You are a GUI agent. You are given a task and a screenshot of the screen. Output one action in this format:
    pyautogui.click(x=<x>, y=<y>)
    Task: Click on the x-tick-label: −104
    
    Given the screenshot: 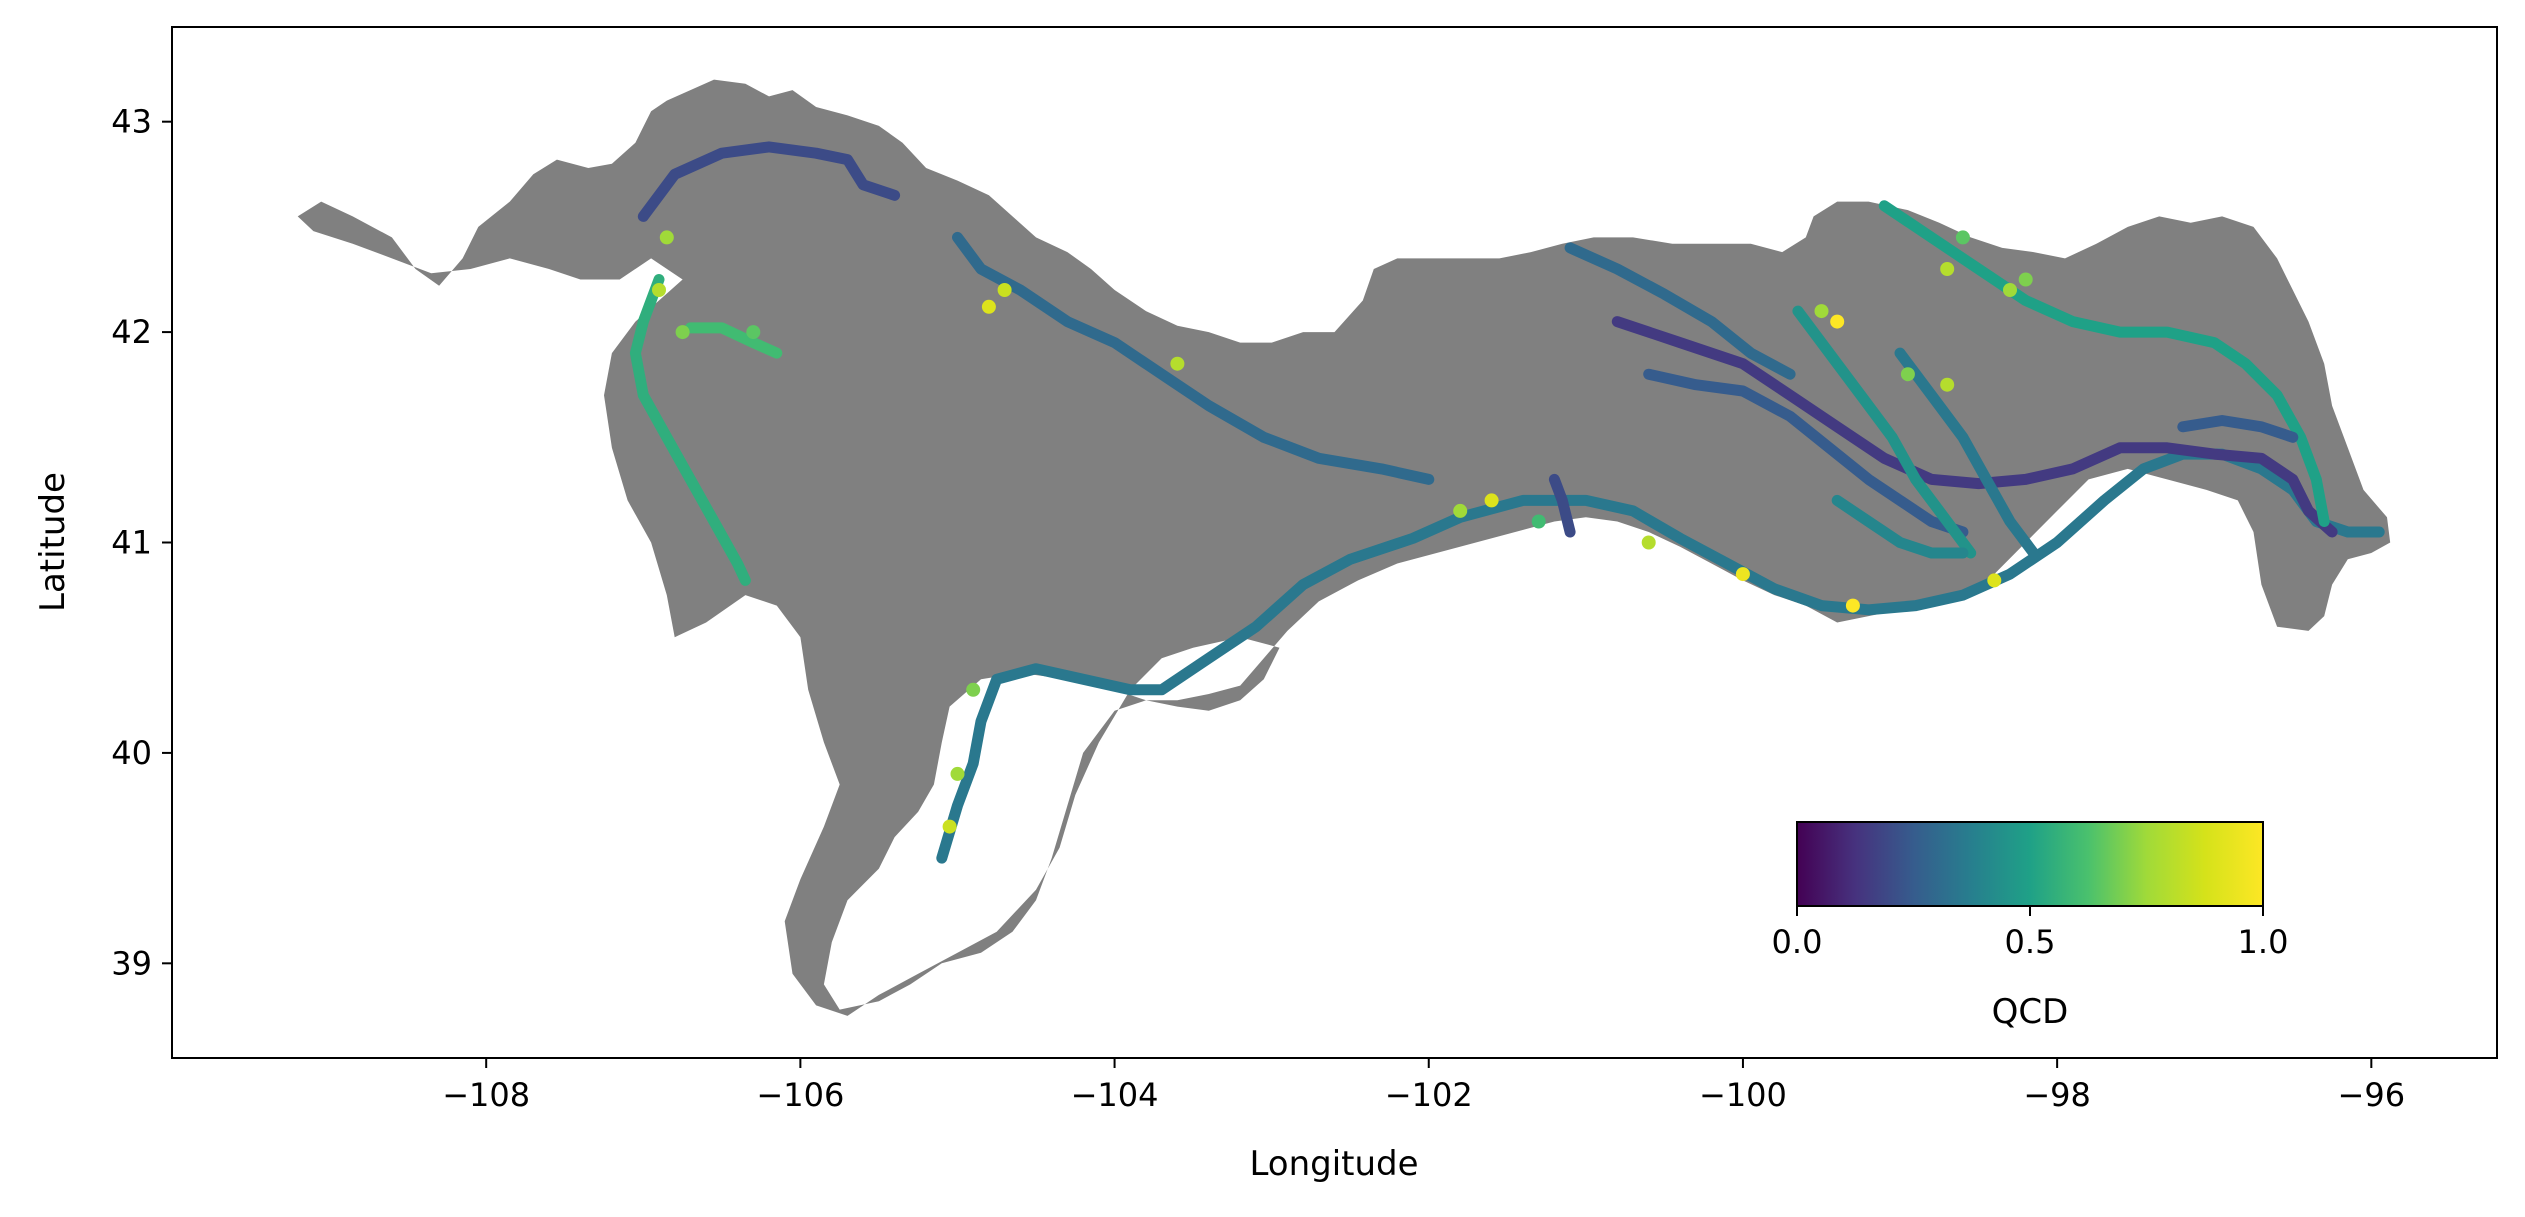 What is the action you would take?
    pyautogui.click(x=1115, y=1095)
    